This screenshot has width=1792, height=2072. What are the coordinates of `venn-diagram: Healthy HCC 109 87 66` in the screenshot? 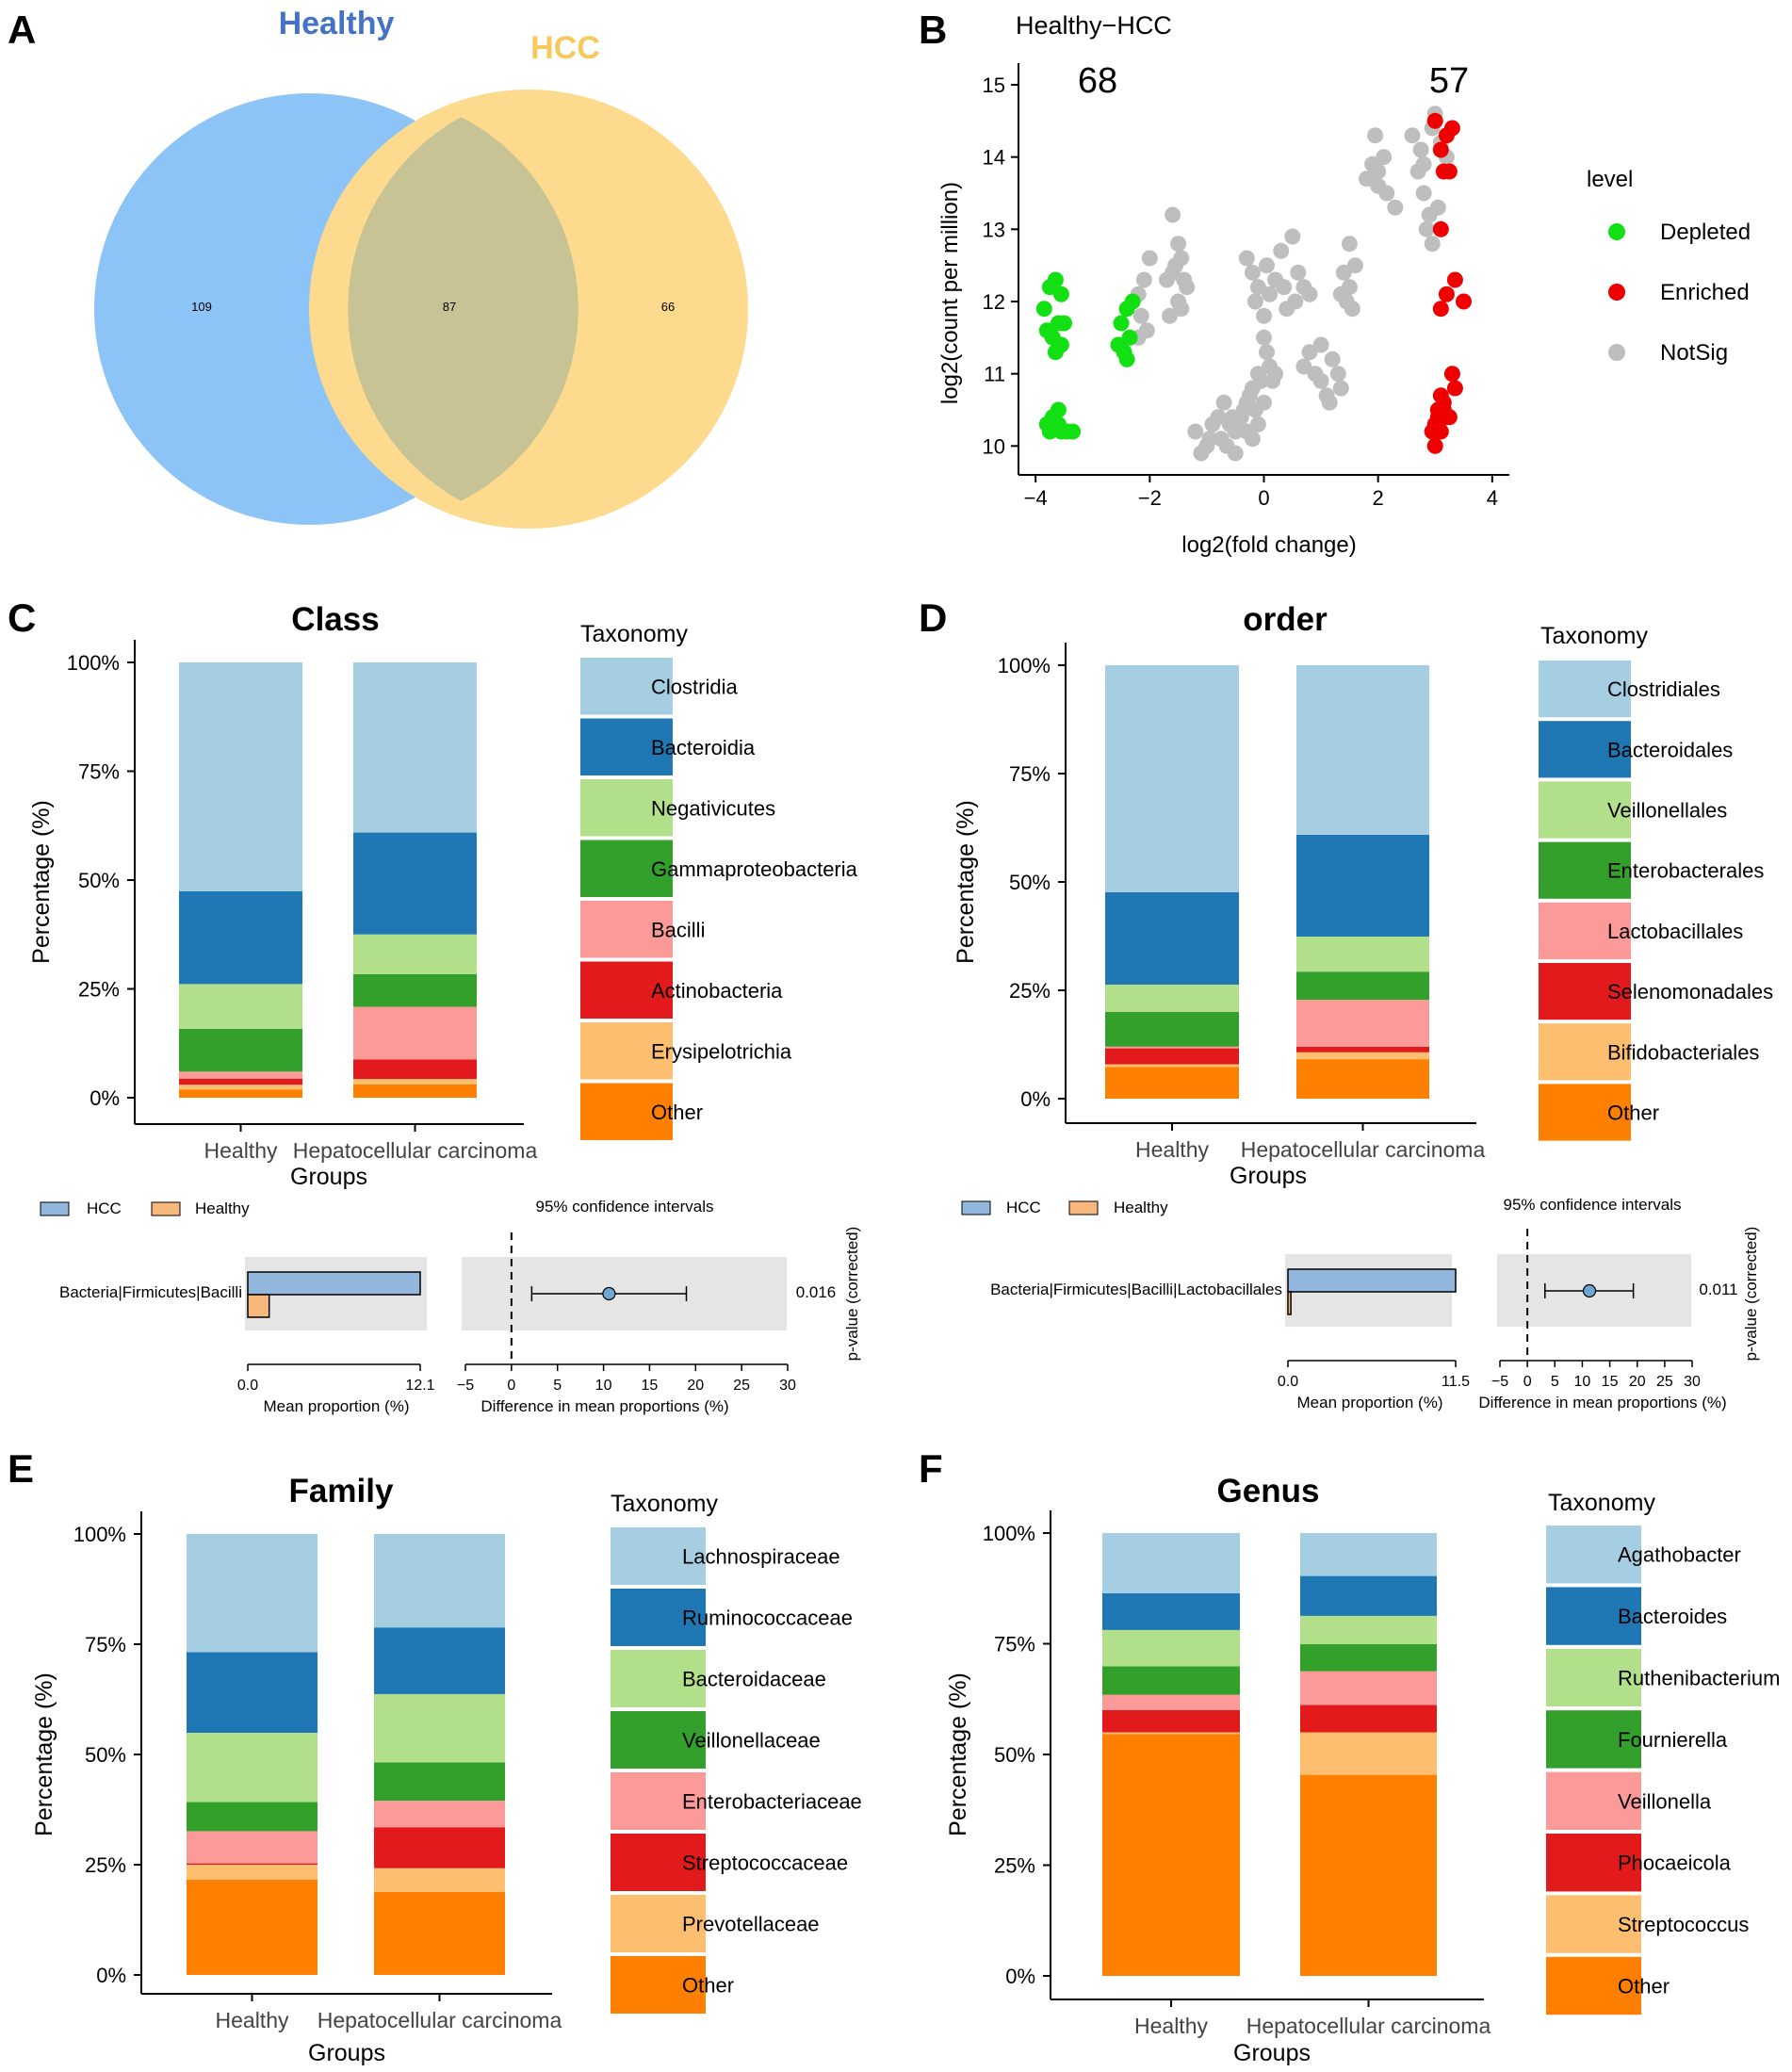 It's located at (421, 267).